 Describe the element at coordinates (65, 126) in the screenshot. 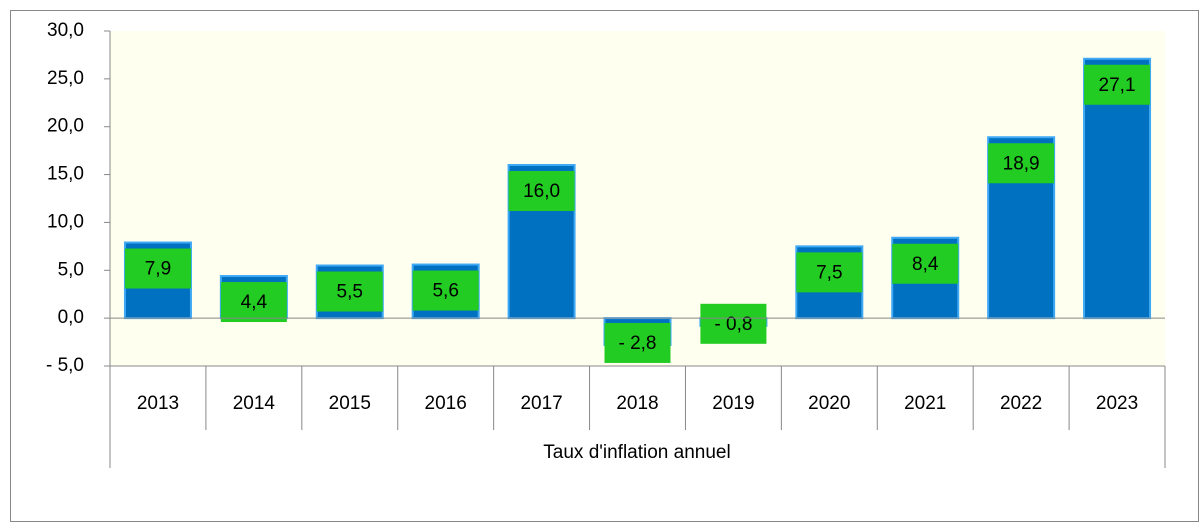

I see `y-tick-label: 20,0` at that location.